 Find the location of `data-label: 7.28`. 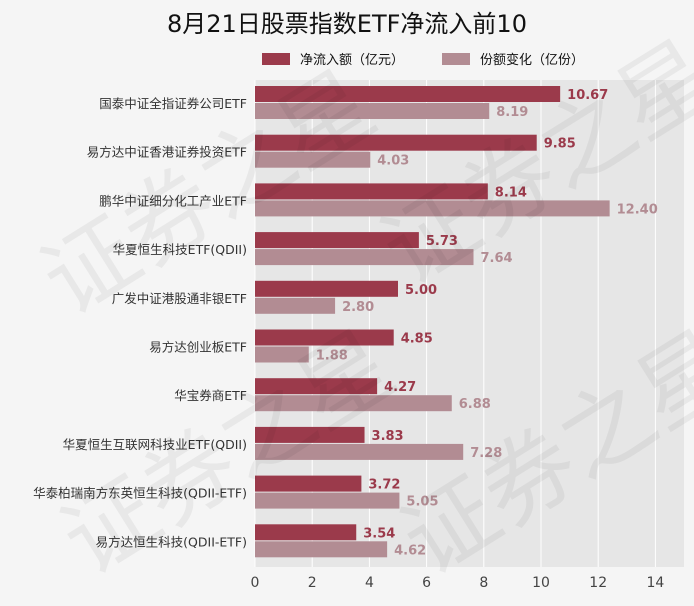

data-label: 7.28 is located at coordinates (486, 453).